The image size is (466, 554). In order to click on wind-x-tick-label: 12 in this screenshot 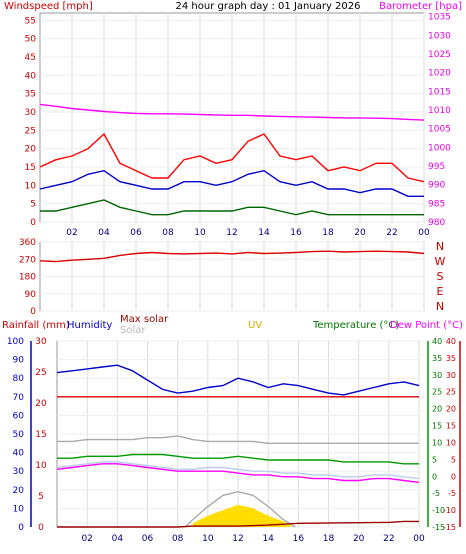, I will do `click(231, 233)`.